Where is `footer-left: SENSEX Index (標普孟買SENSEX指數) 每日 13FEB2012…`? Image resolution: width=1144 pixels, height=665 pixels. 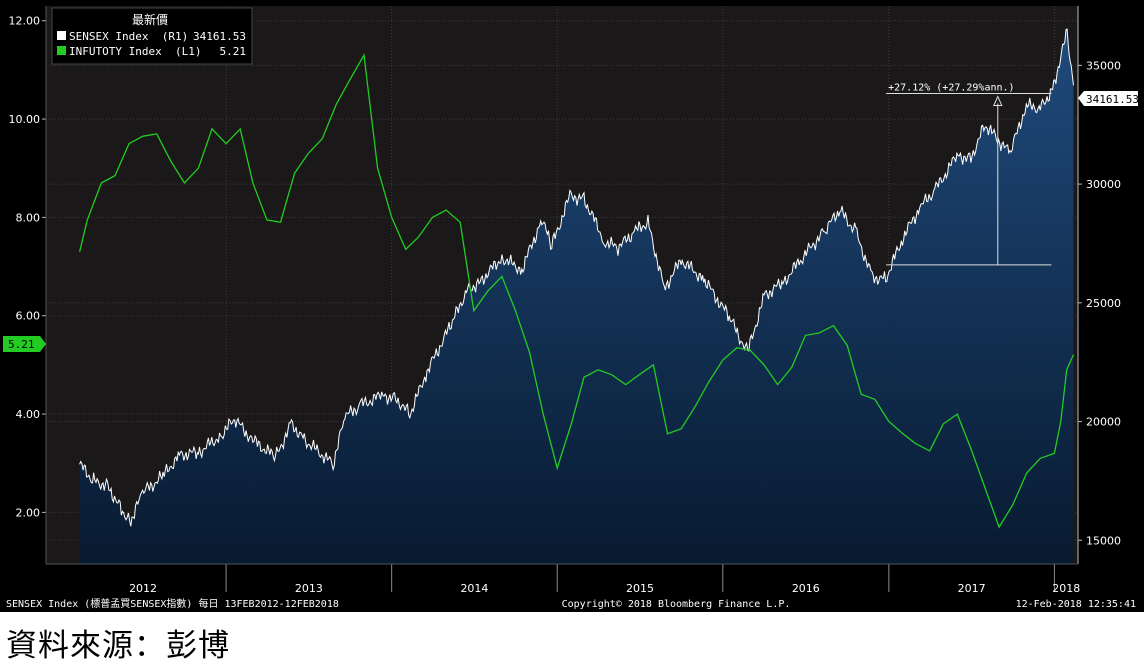
footer-left: SENSEX Index (標普孟買SENSEX指數) 每日 13FEB2012… is located at coordinates (172, 603).